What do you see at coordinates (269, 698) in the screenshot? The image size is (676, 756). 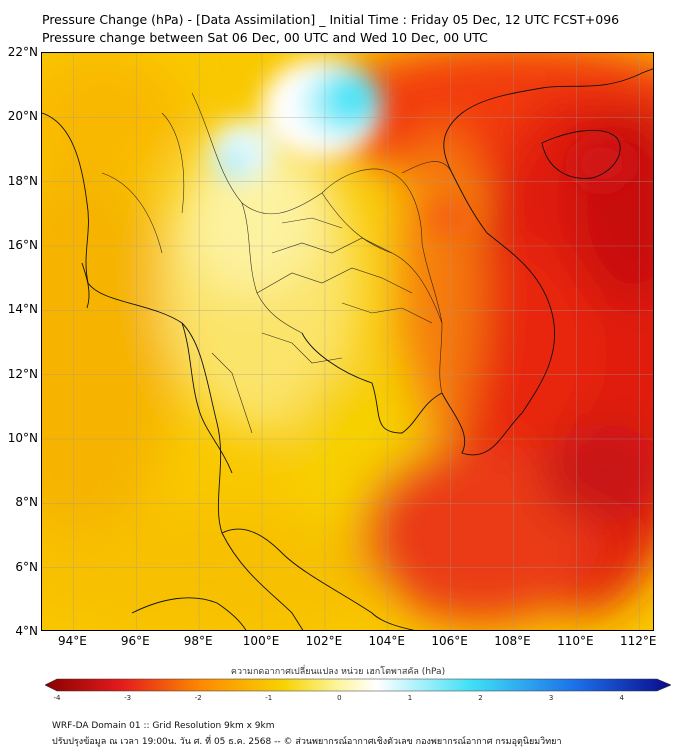 I see `colorbar-tick-label: -1` at bounding box center [269, 698].